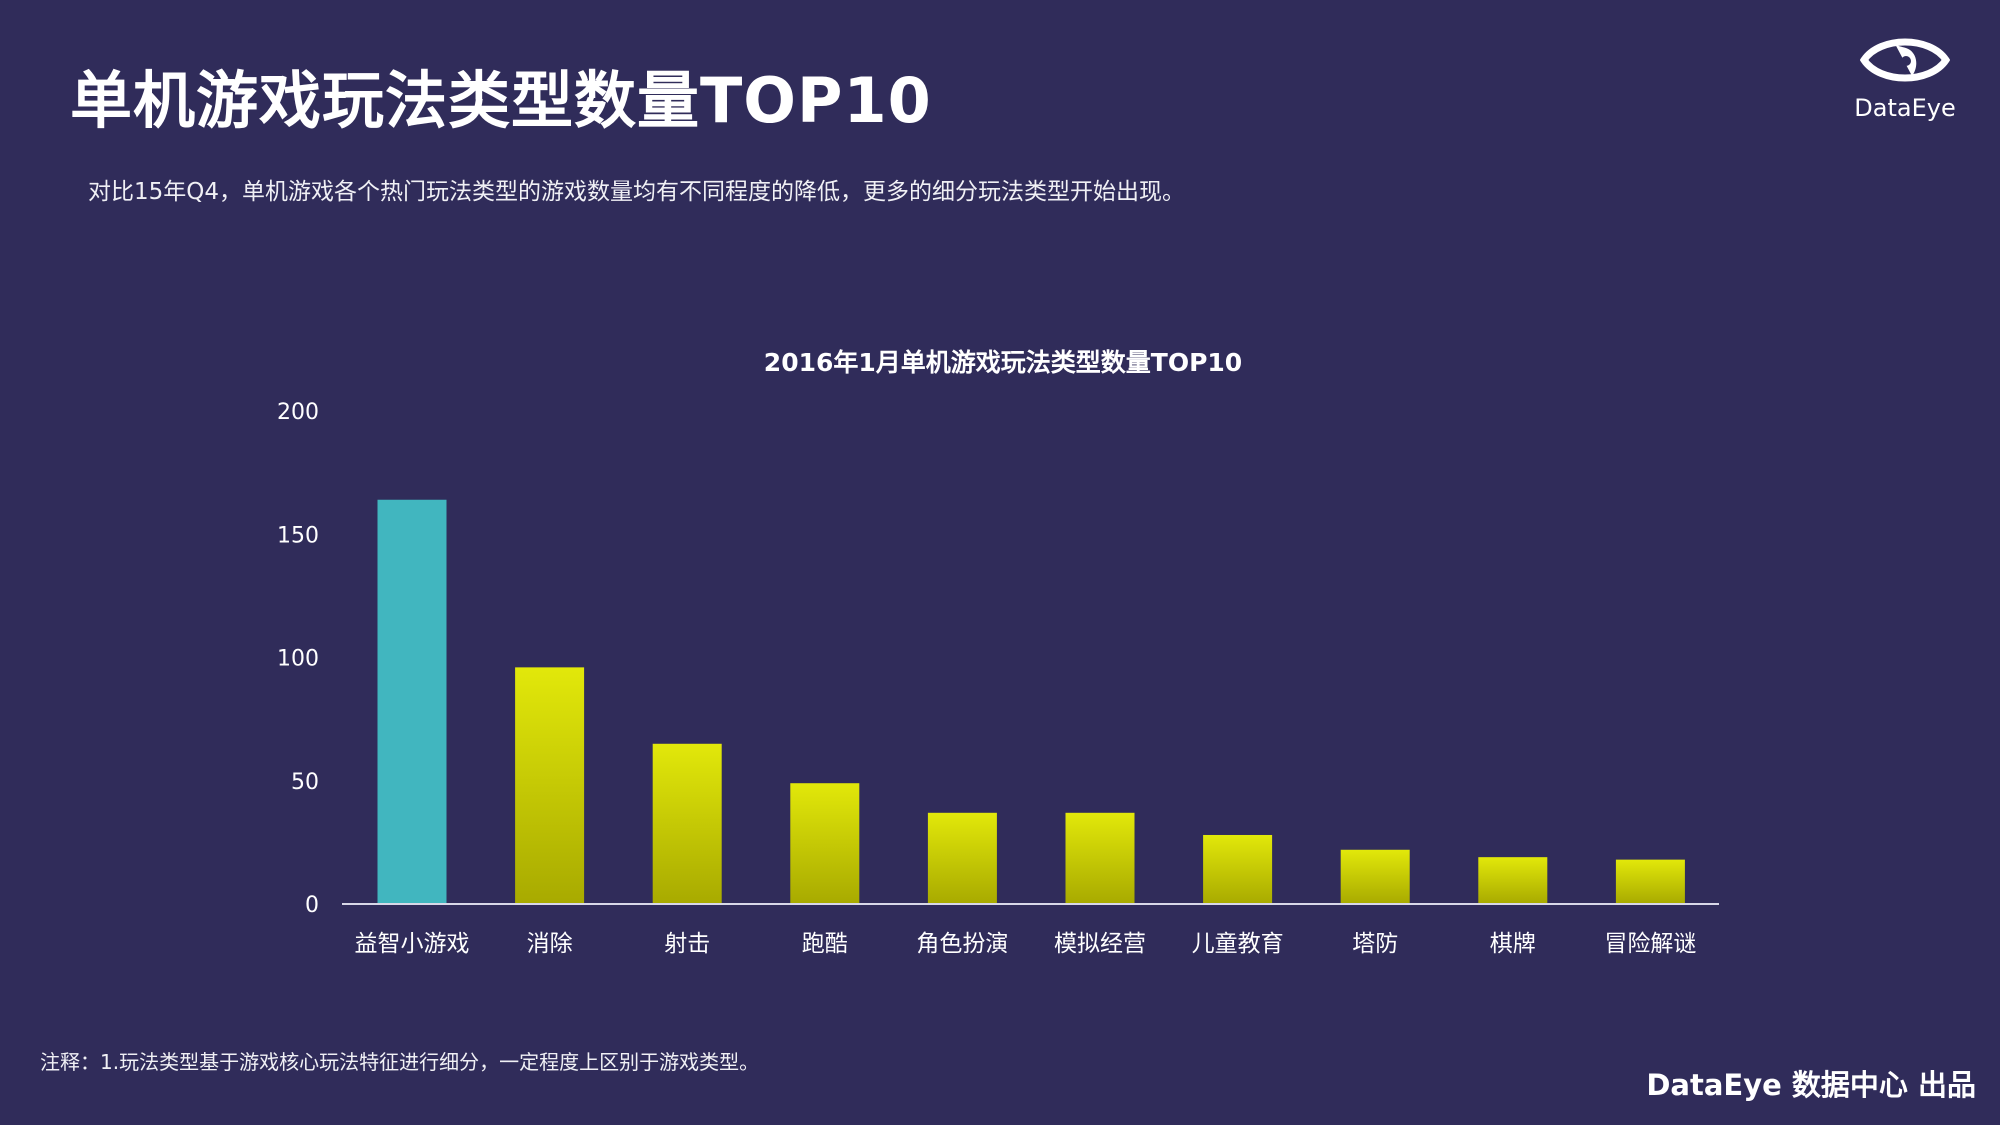 The height and width of the screenshot is (1125, 2000). I want to click on y-tick-label: 50, so click(305, 782).